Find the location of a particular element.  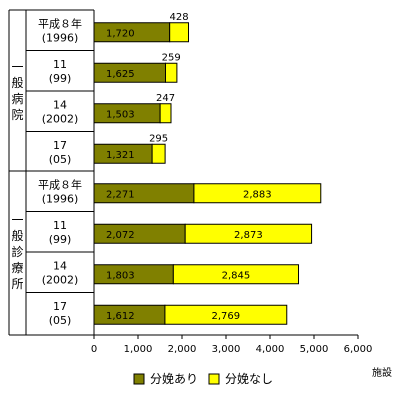

group-label-char: 所 is located at coordinates (17, 284).